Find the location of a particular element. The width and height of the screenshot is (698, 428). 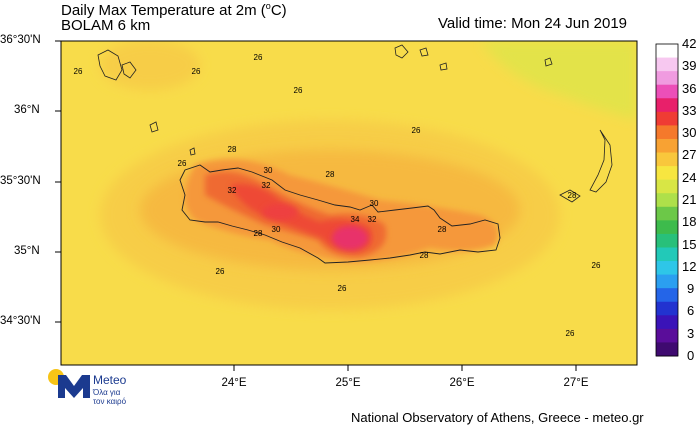

lon-label-25: 25°E is located at coordinates (348, 383).